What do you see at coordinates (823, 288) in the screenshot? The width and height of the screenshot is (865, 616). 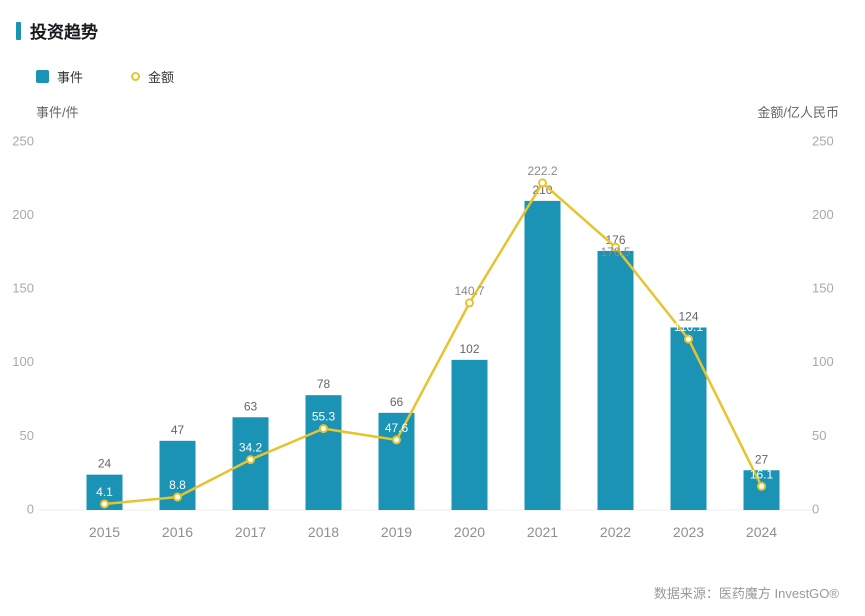 I see `y-tick-label-right: 150` at bounding box center [823, 288].